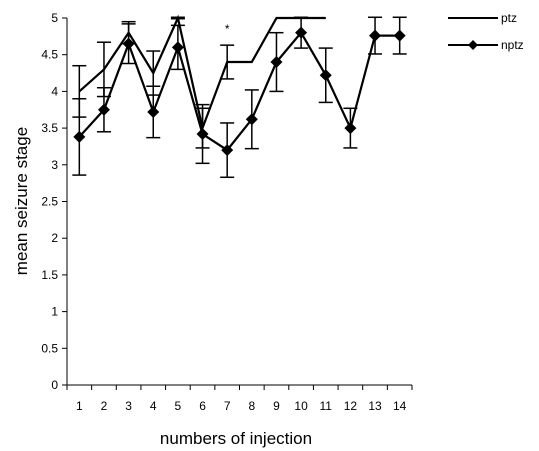 This screenshot has height=451, width=539. What do you see at coordinates (21, 201) in the screenshot?
I see `y-axis-title: mean seizure stage` at bounding box center [21, 201].